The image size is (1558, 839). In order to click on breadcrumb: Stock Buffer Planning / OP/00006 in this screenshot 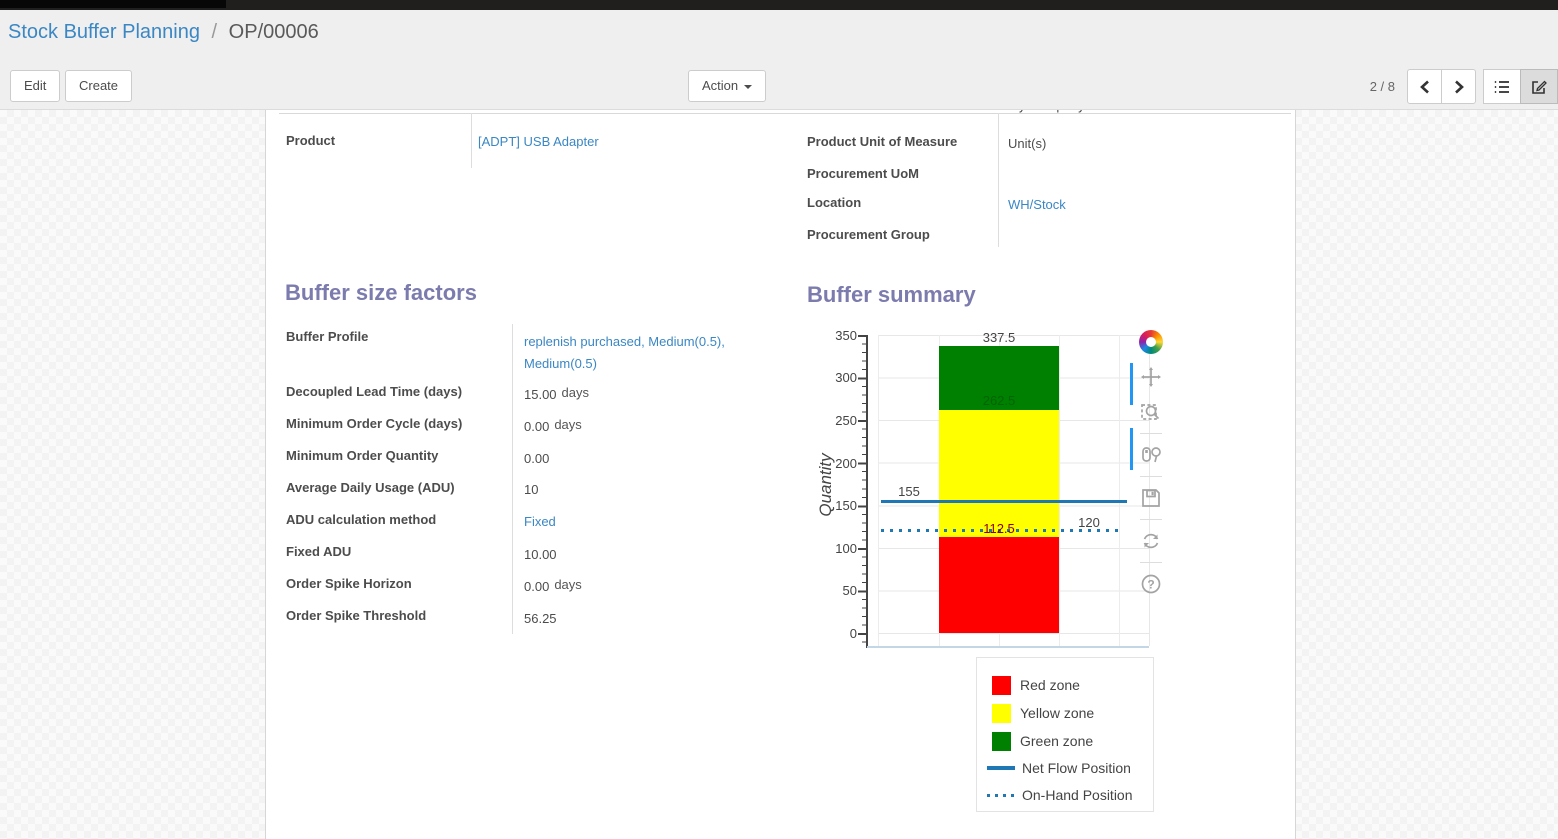, I will do `click(163, 32)`.